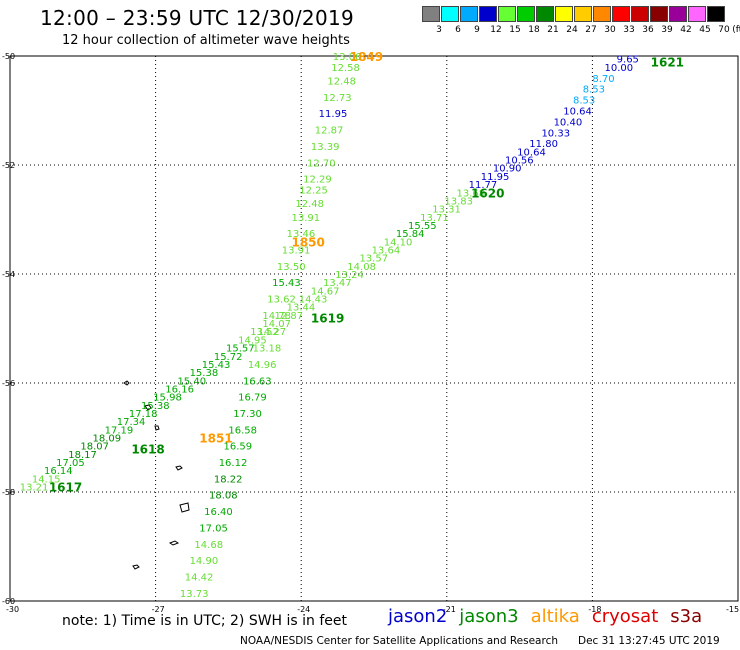  What do you see at coordinates (345, 68) in the screenshot?
I see `wave-height-value: 12.58` at bounding box center [345, 68].